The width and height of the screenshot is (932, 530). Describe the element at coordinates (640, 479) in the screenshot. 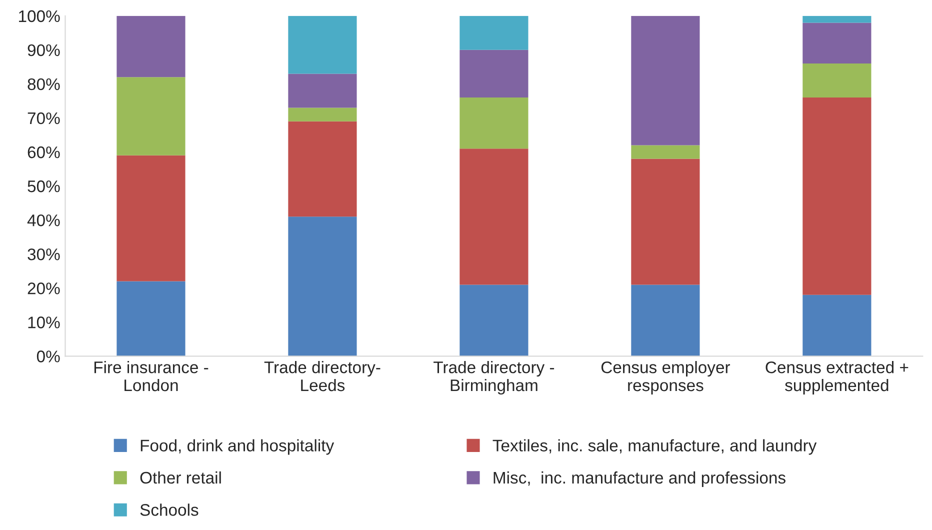

I see `legend-label: Misc, inc. manufacture and professions` at that location.